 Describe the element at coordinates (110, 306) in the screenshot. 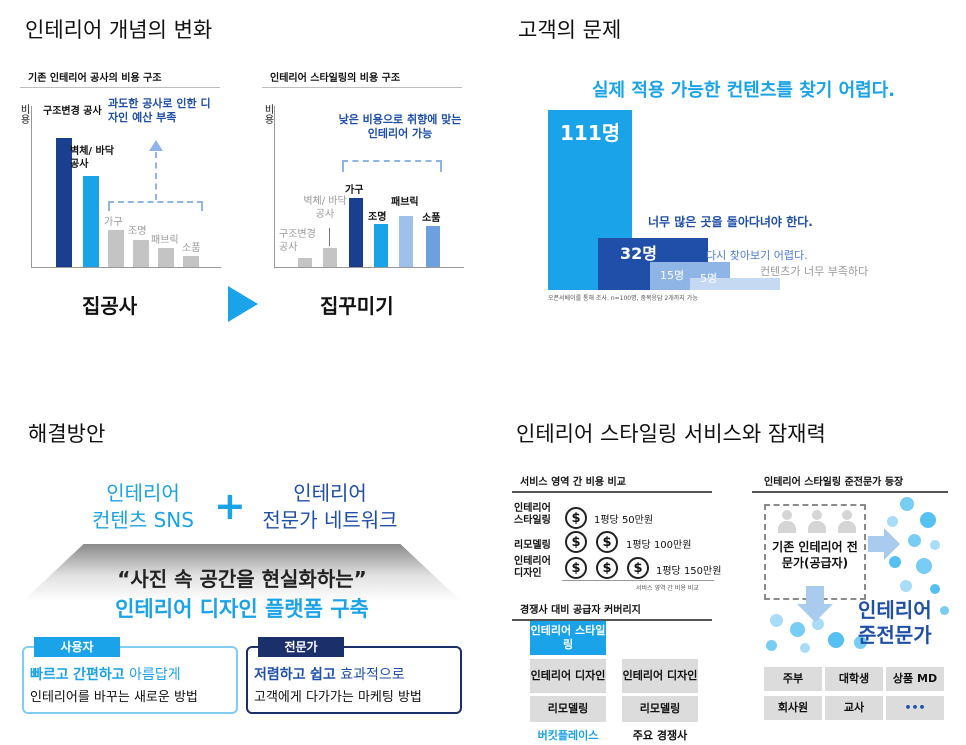

I see `q1-left-label: 집공사` at that location.